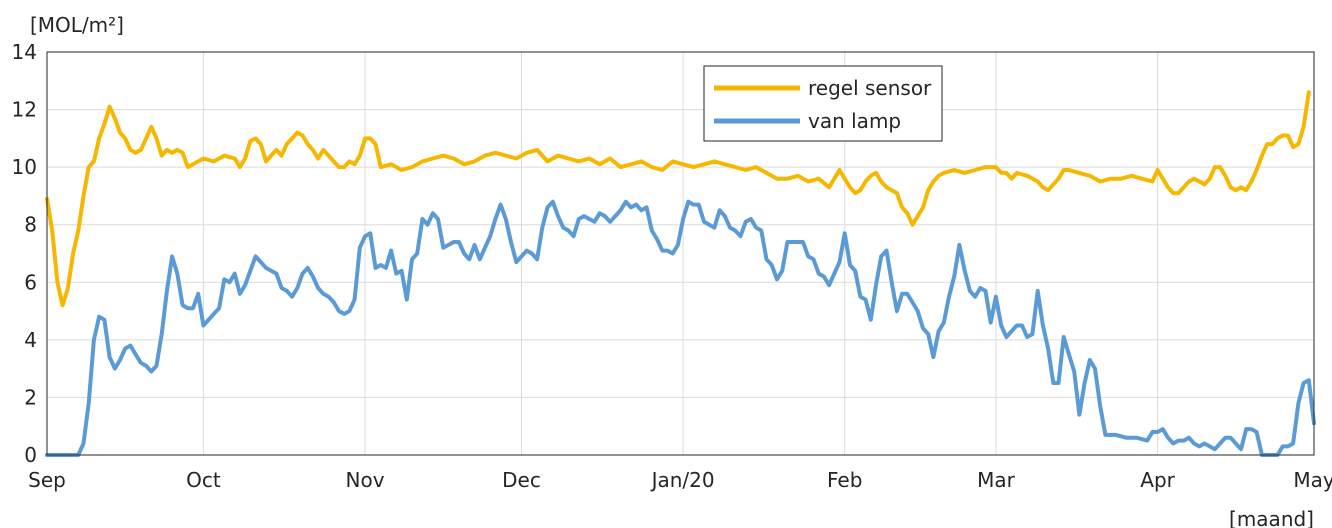 This screenshot has height=528, width=1332. I want to click on y-tick-label: 12, so click(24, 110).